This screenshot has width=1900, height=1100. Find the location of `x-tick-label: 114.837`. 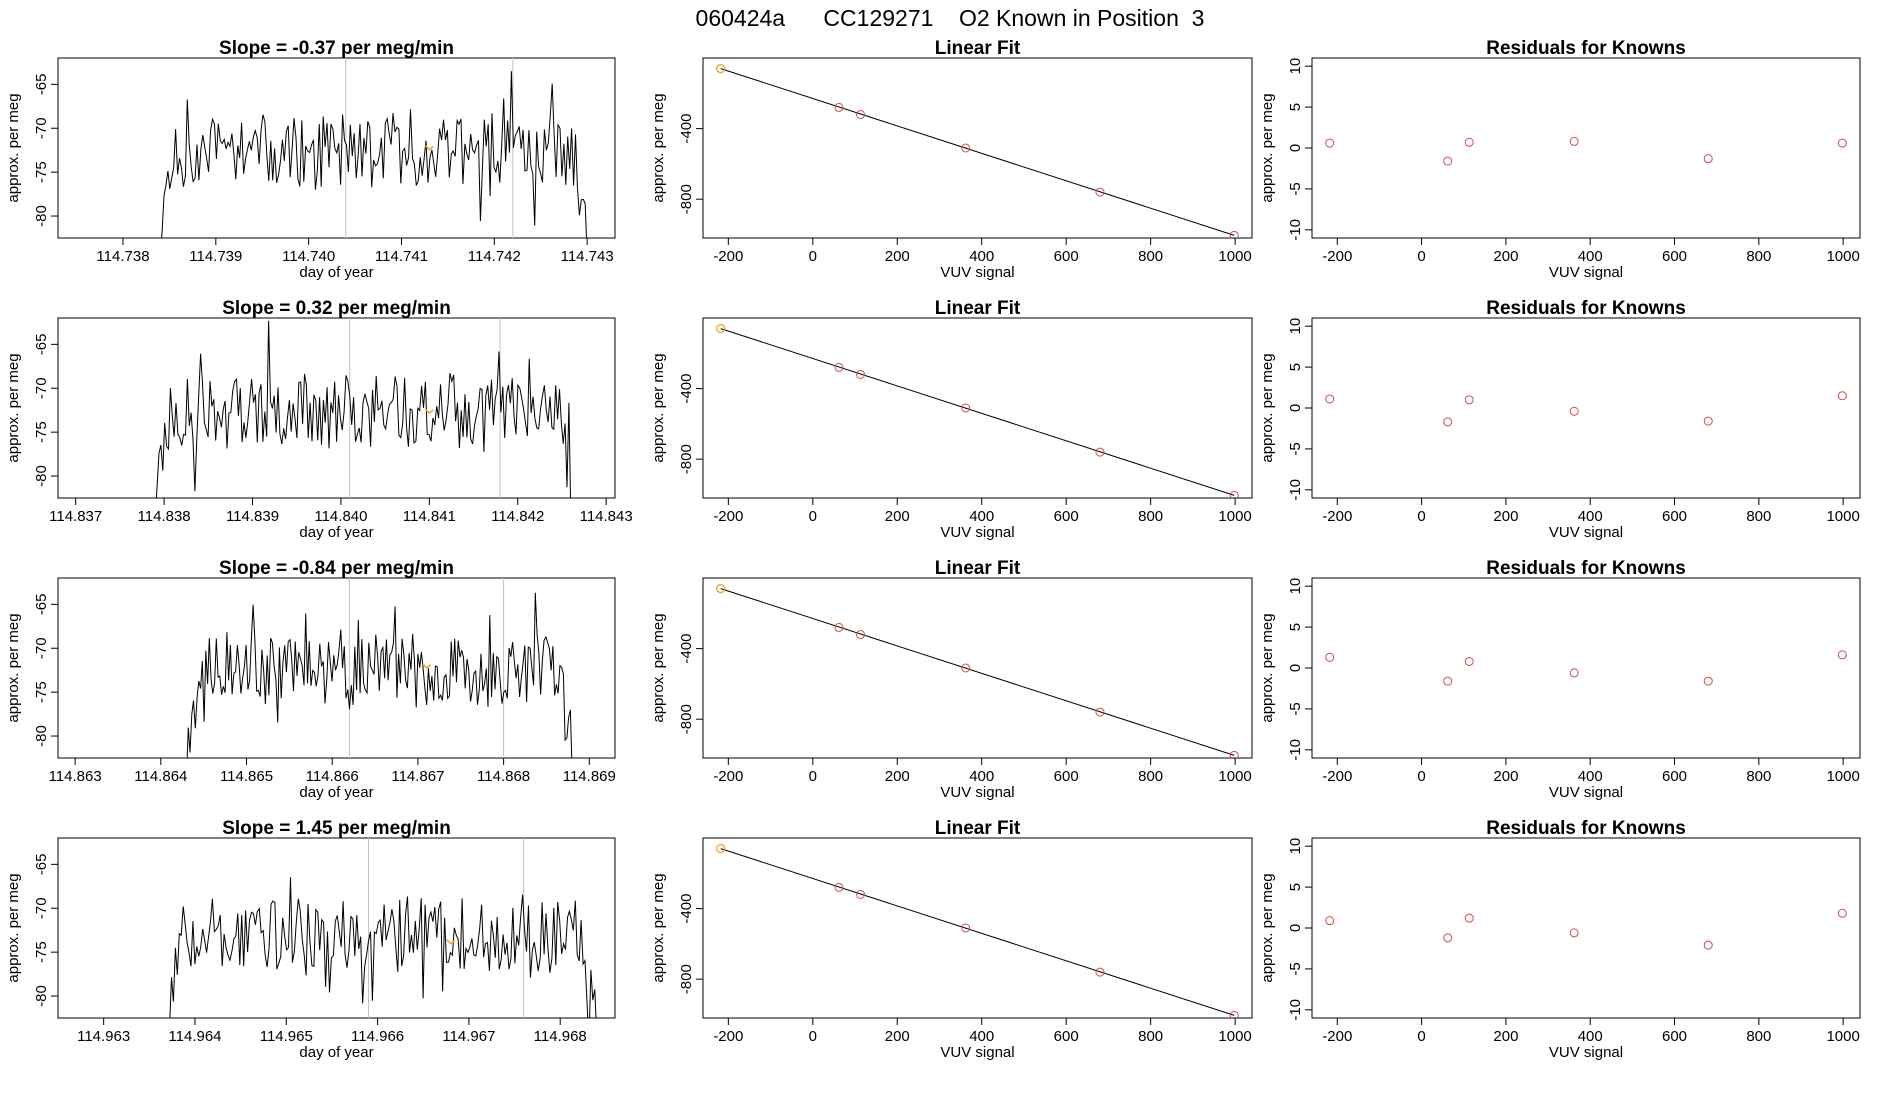

x-tick-label: 114.837 is located at coordinates (75, 516).